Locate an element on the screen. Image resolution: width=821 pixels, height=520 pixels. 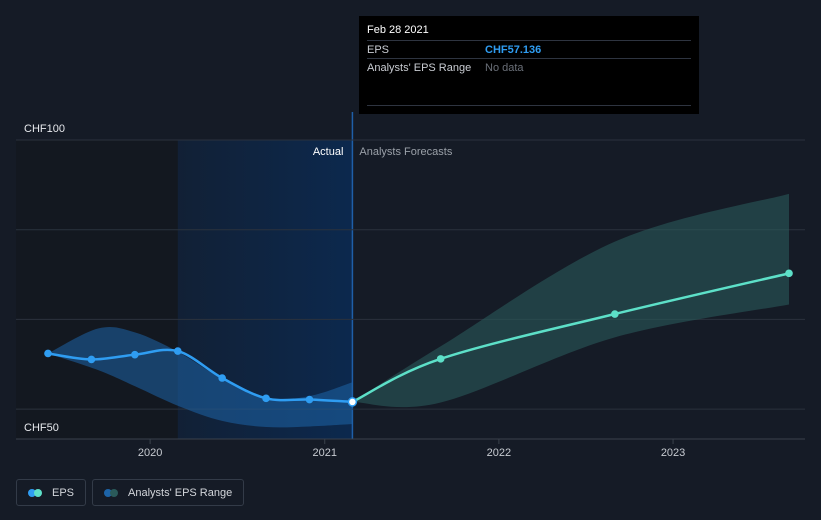
legend-range-button: Analysts' EPS Range is located at coordinates (168, 492).